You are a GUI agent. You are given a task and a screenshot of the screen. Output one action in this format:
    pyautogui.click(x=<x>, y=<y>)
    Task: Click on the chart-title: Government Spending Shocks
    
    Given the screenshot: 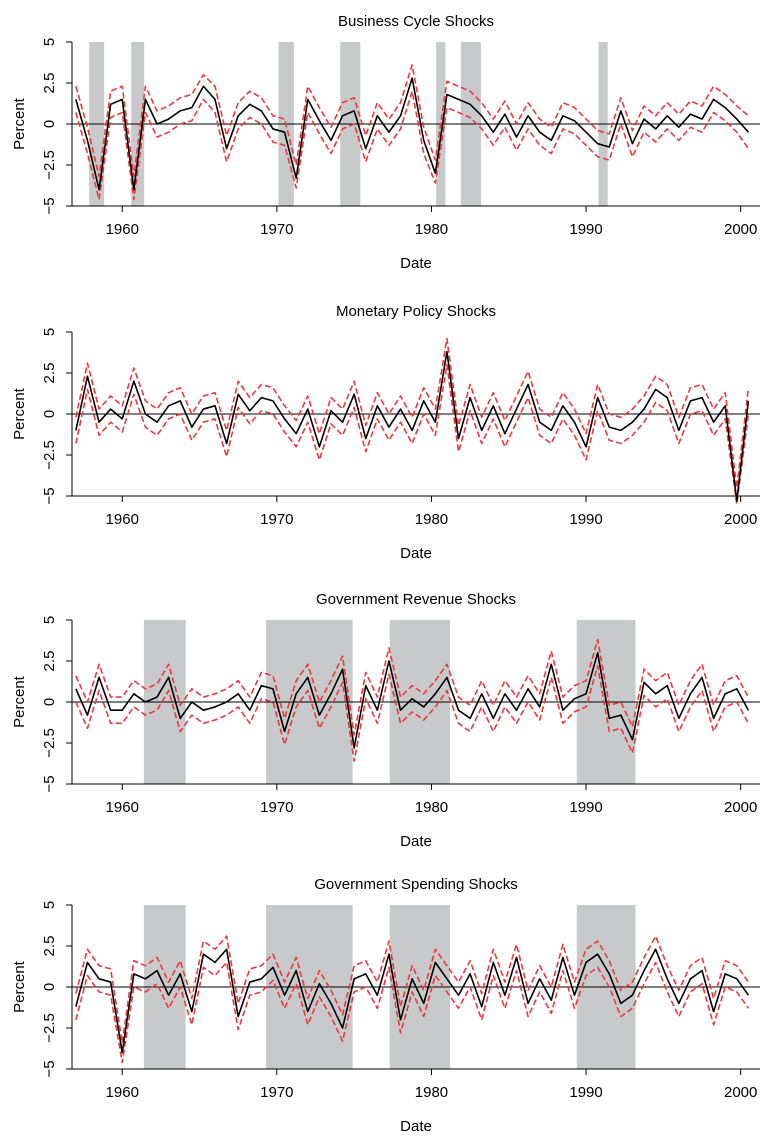 What is the action you would take?
    pyautogui.click(x=415, y=884)
    